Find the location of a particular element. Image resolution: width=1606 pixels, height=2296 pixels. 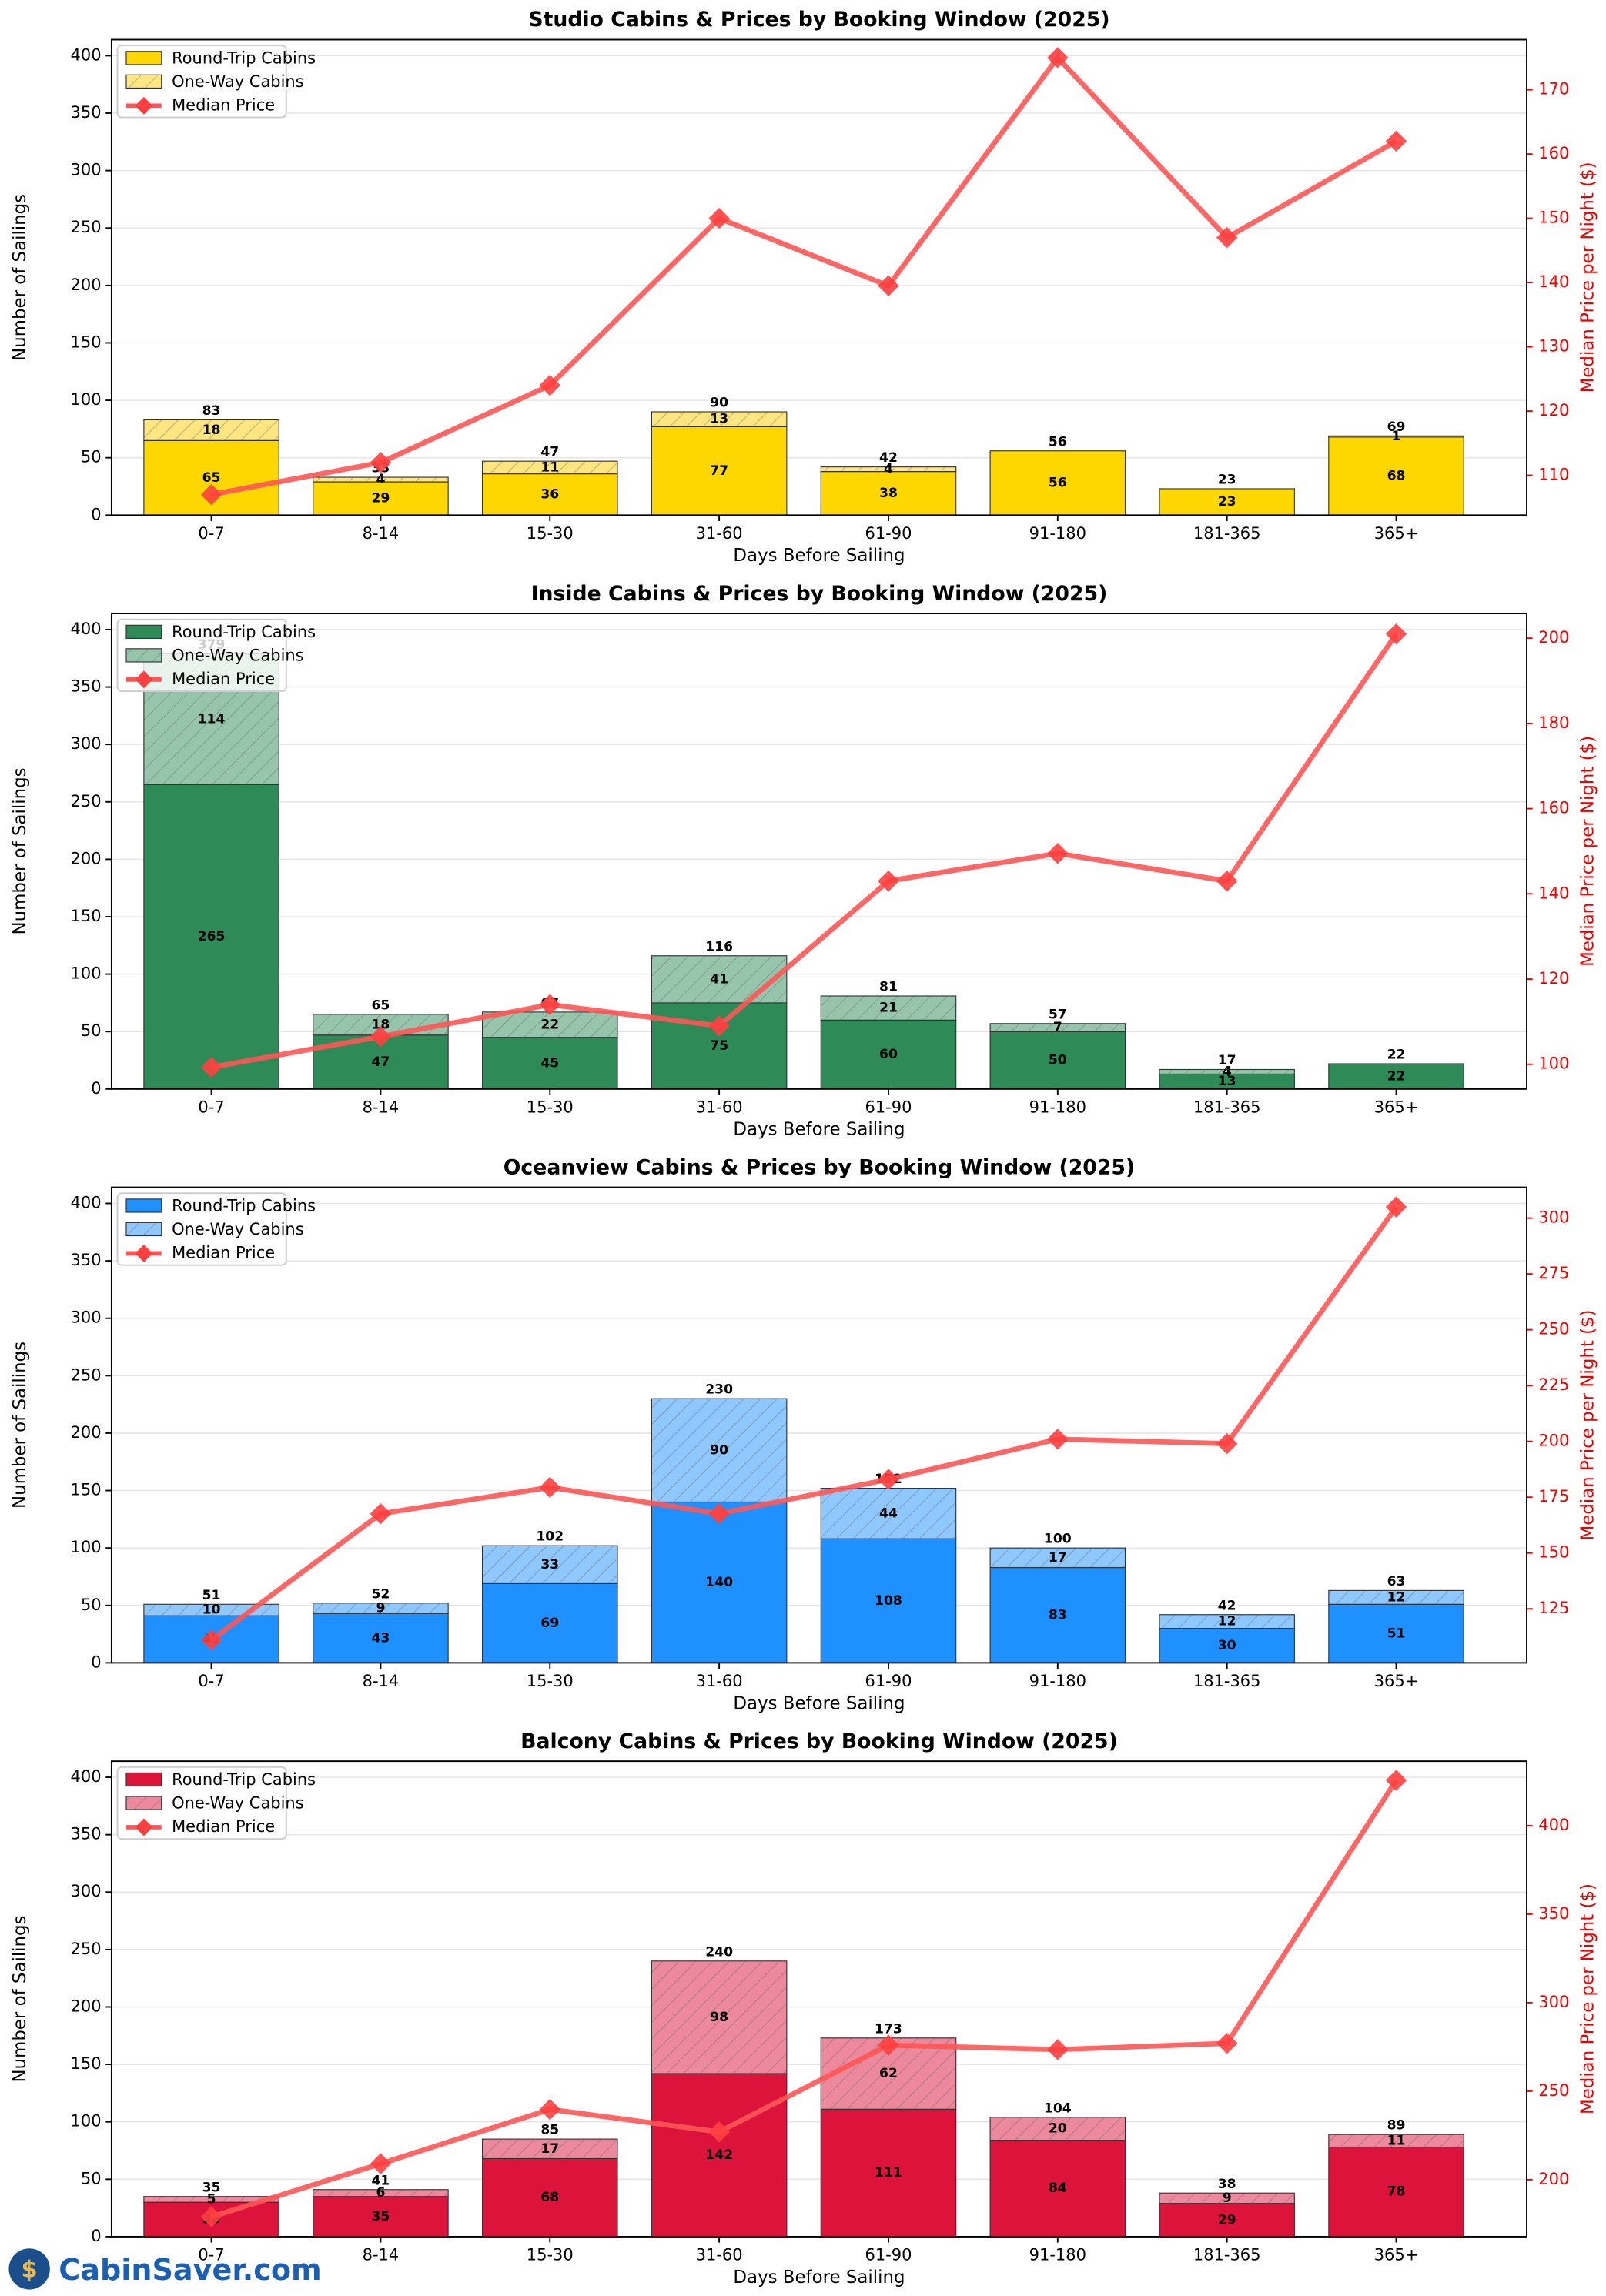

total-label: 81 is located at coordinates (889, 987).